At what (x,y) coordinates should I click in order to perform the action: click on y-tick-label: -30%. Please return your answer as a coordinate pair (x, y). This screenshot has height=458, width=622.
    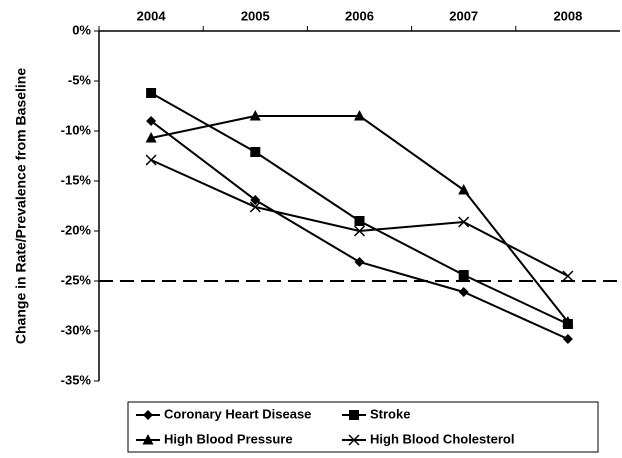
    Looking at the image, I should click on (76, 329).